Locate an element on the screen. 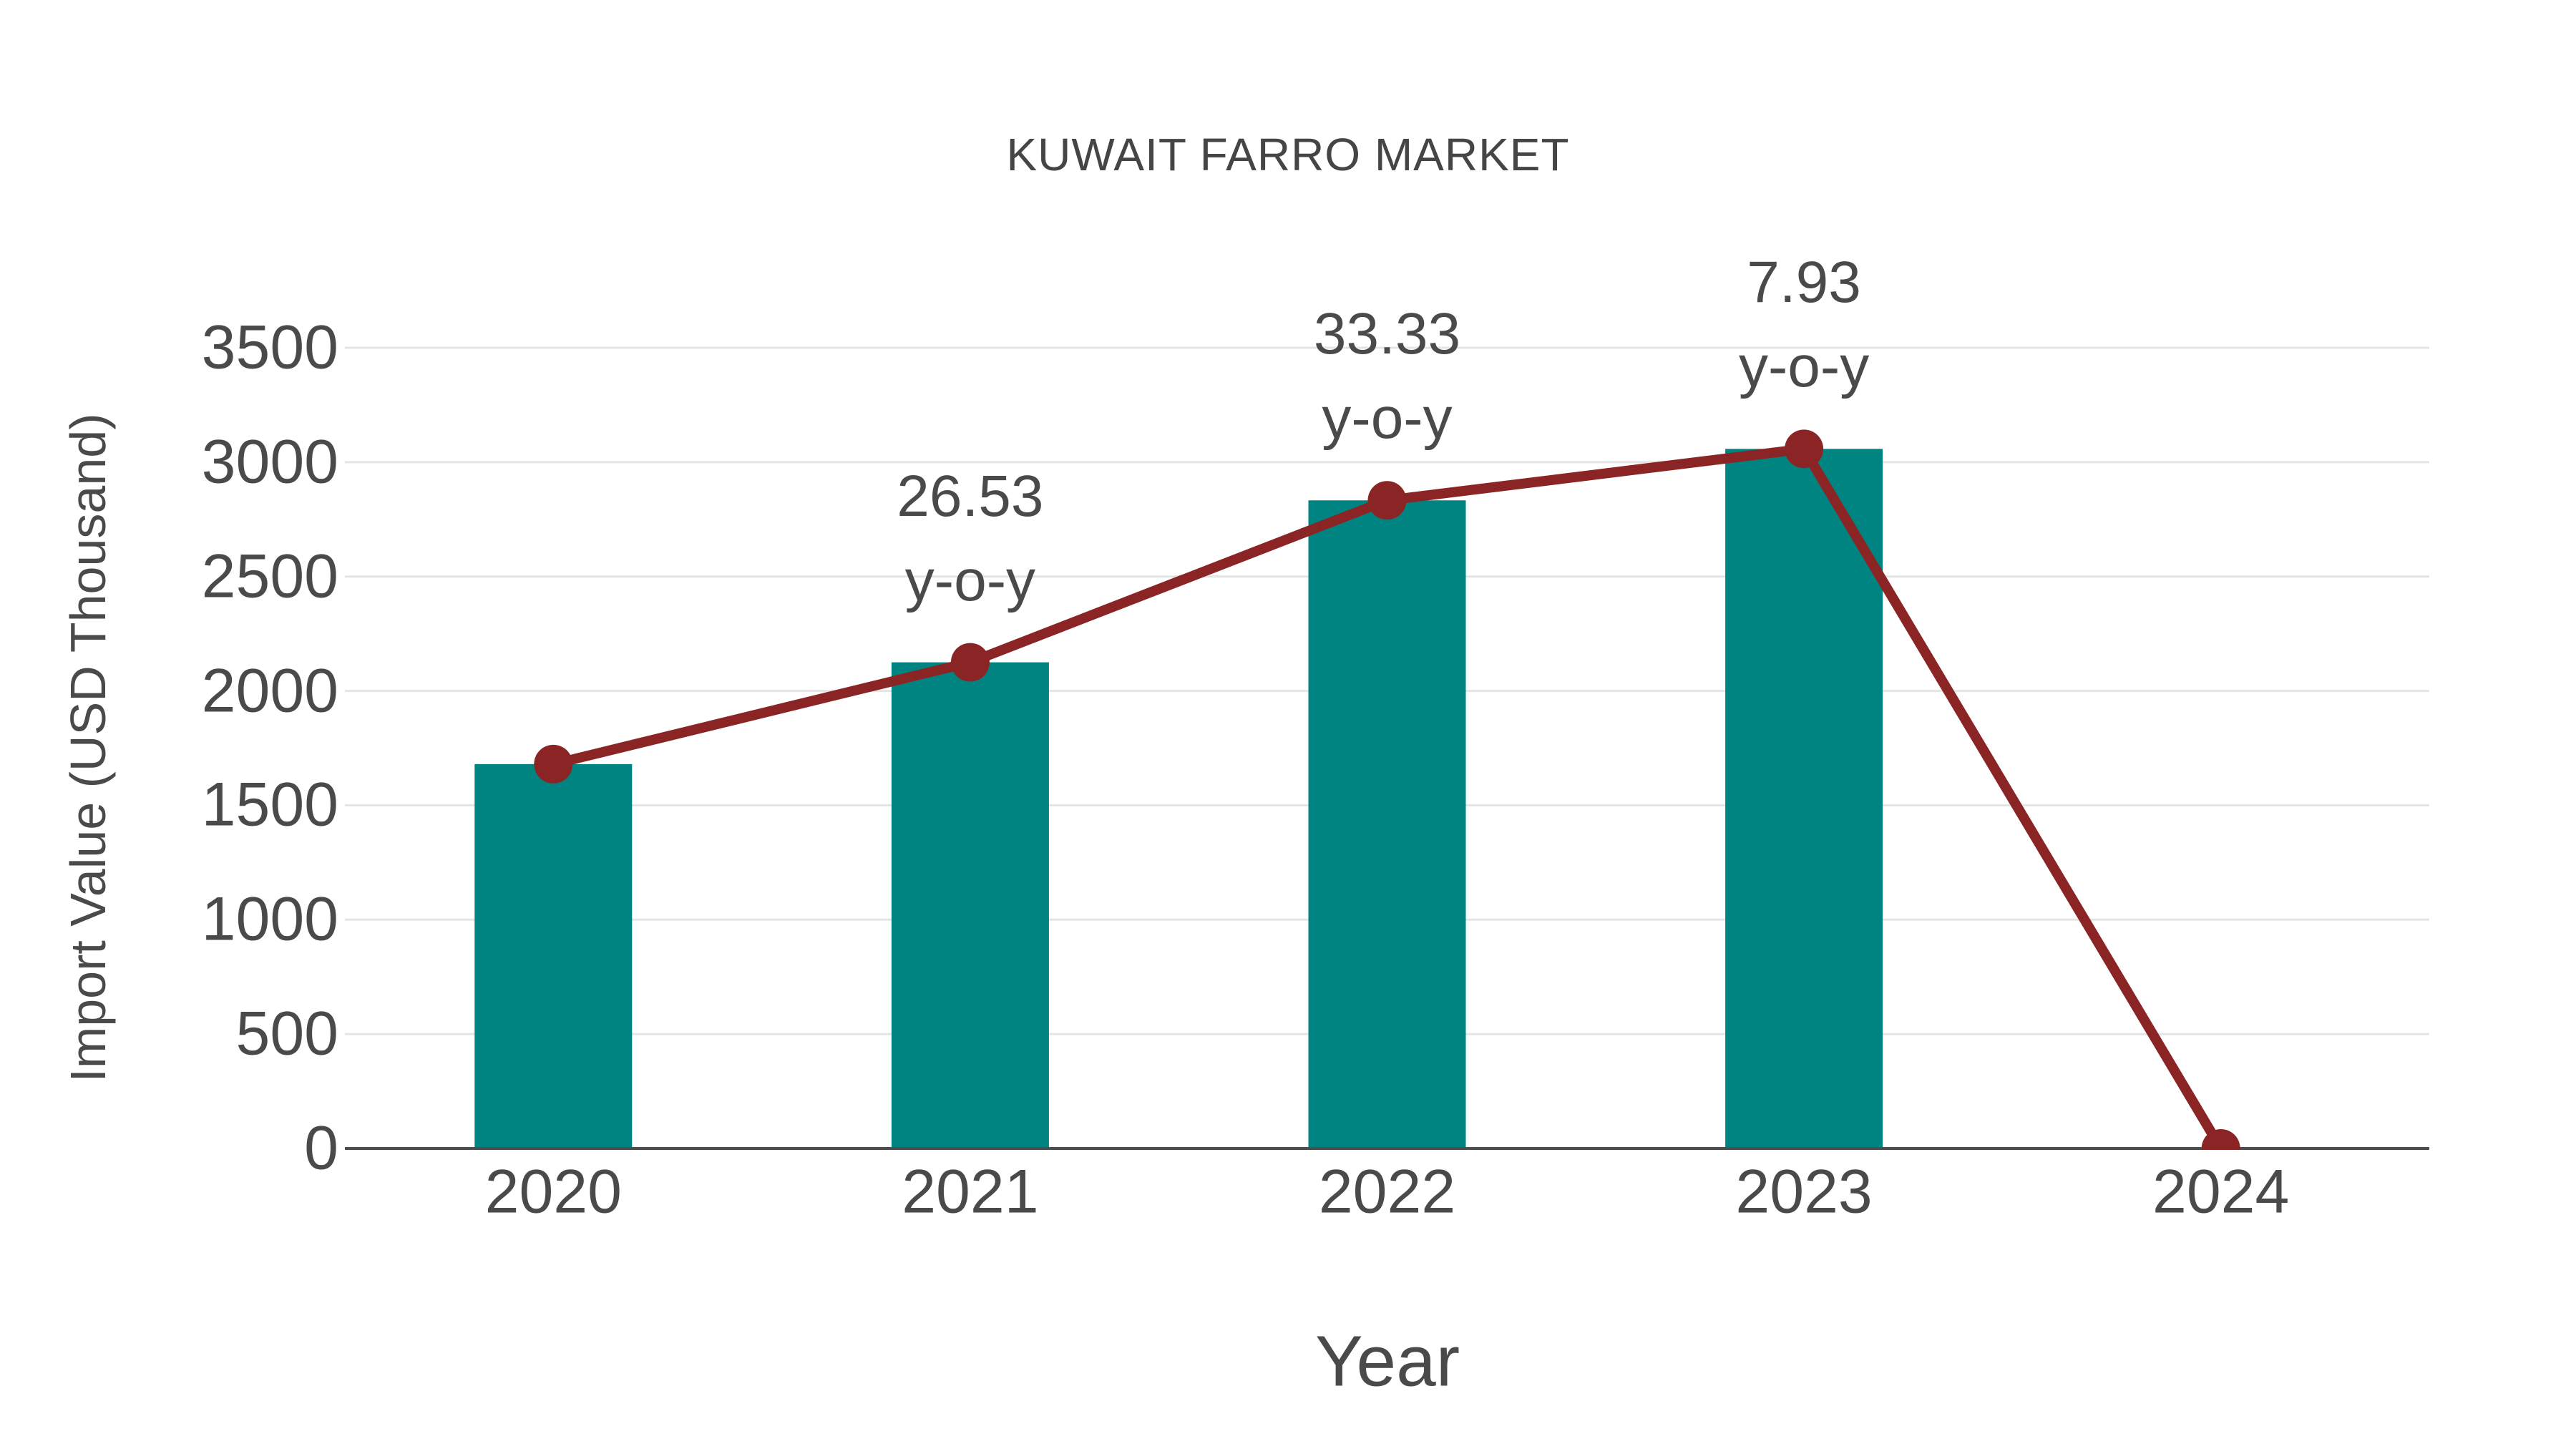  x-tick-label-2024: 2024 is located at coordinates (2221, 1191).